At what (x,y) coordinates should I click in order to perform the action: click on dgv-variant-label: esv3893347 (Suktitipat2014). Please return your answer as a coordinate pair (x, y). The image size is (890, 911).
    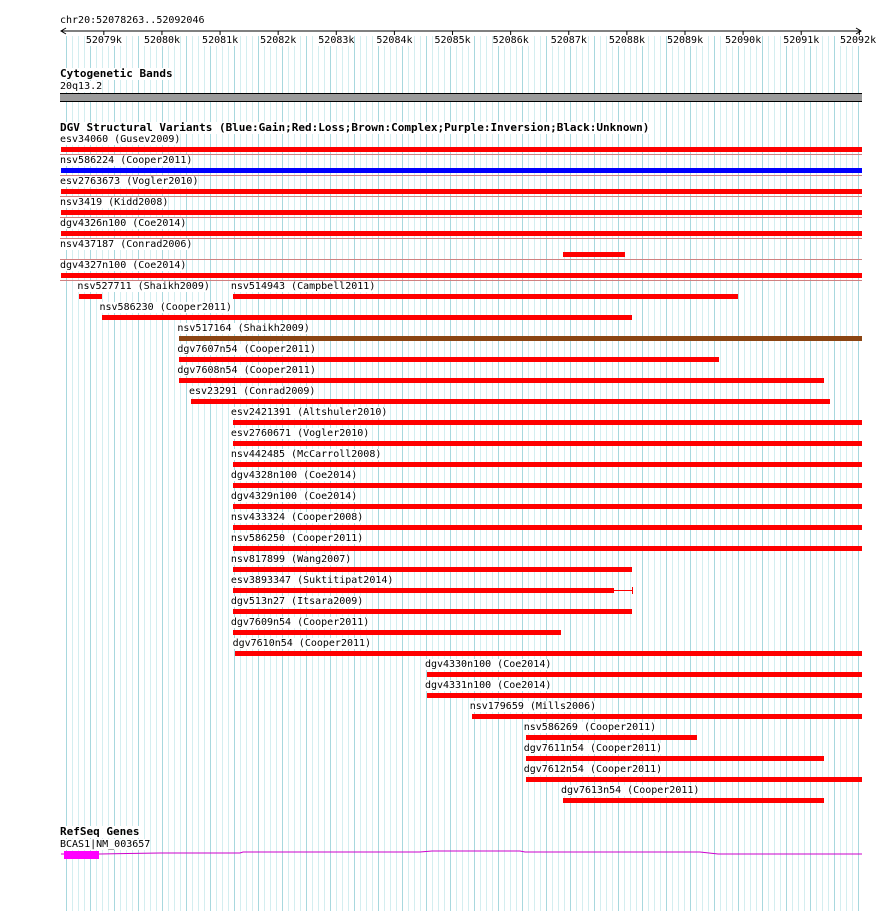
    Looking at the image, I should click on (312, 580).